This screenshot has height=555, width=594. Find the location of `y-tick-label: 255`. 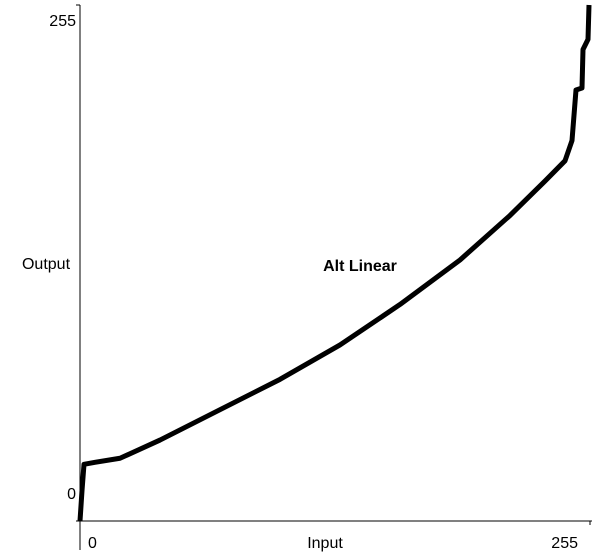

y-tick-label: 255 is located at coordinates (62, 21).